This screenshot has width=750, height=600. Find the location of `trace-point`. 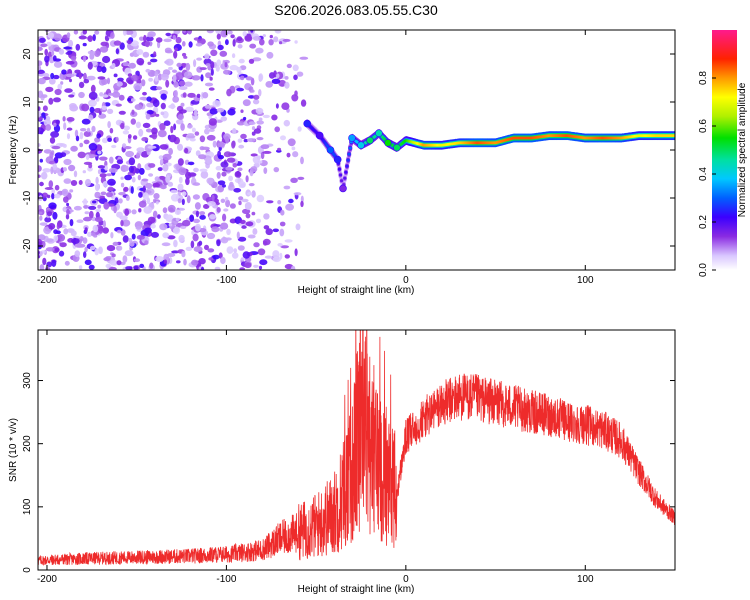

trace-point is located at coordinates (330, 150).